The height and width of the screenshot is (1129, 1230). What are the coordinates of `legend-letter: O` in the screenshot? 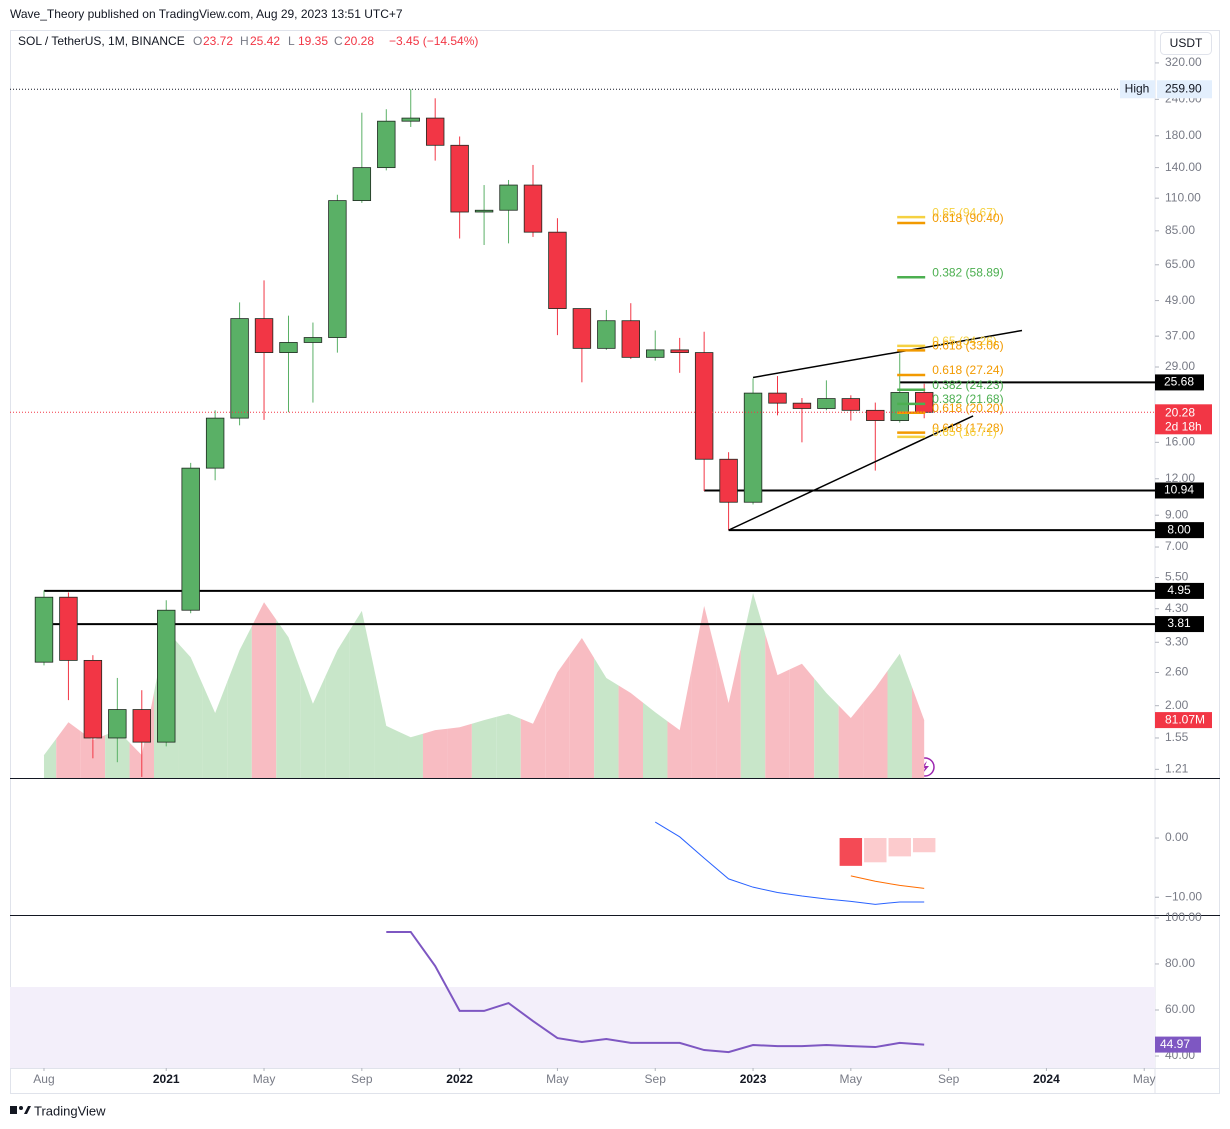 It's located at (197, 41).